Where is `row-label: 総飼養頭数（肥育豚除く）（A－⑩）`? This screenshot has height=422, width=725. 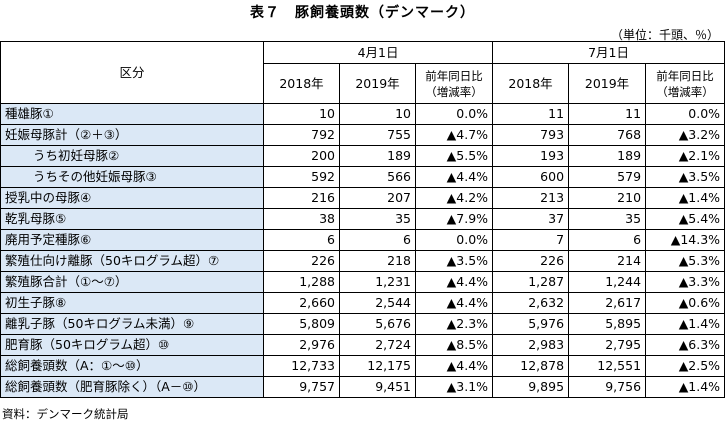 row-label: 総飼養頭数（肥育豚除く）（A－⑩） is located at coordinates (132, 387).